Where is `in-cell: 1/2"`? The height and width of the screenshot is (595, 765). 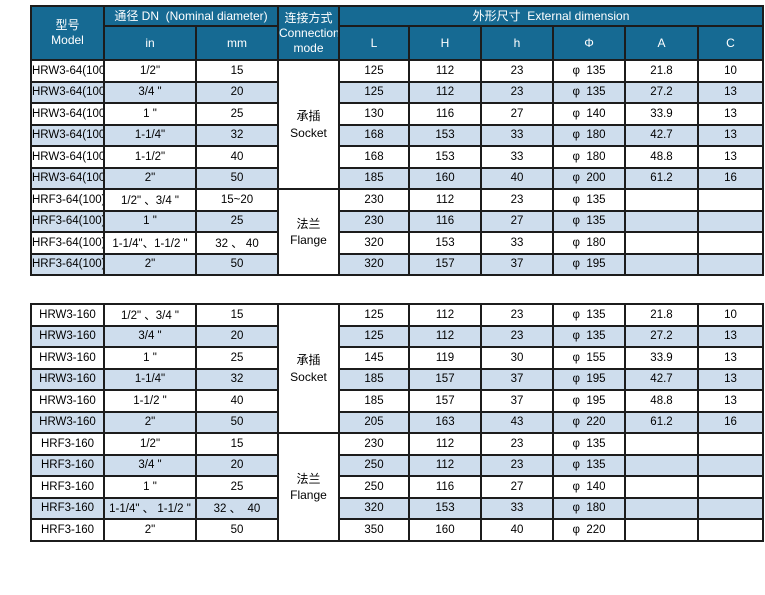
in-cell: 1/2" is located at coordinates (150, 71).